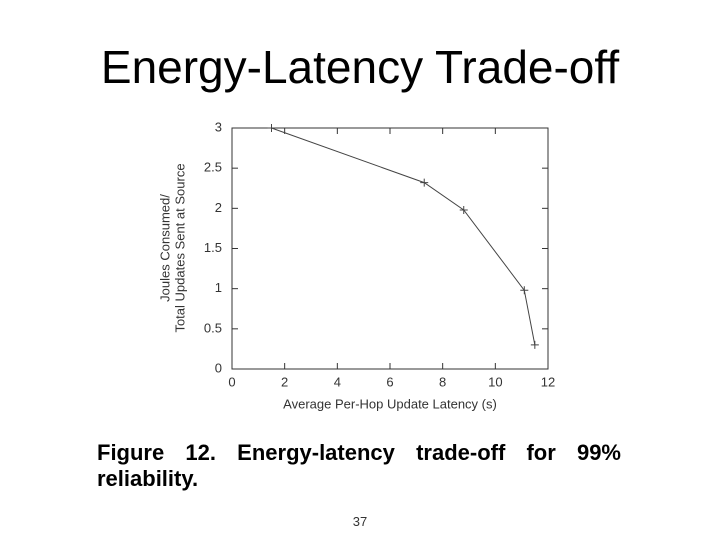 This screenshot has height=540, width=720. I want to click on data-line, so click(403, 236).